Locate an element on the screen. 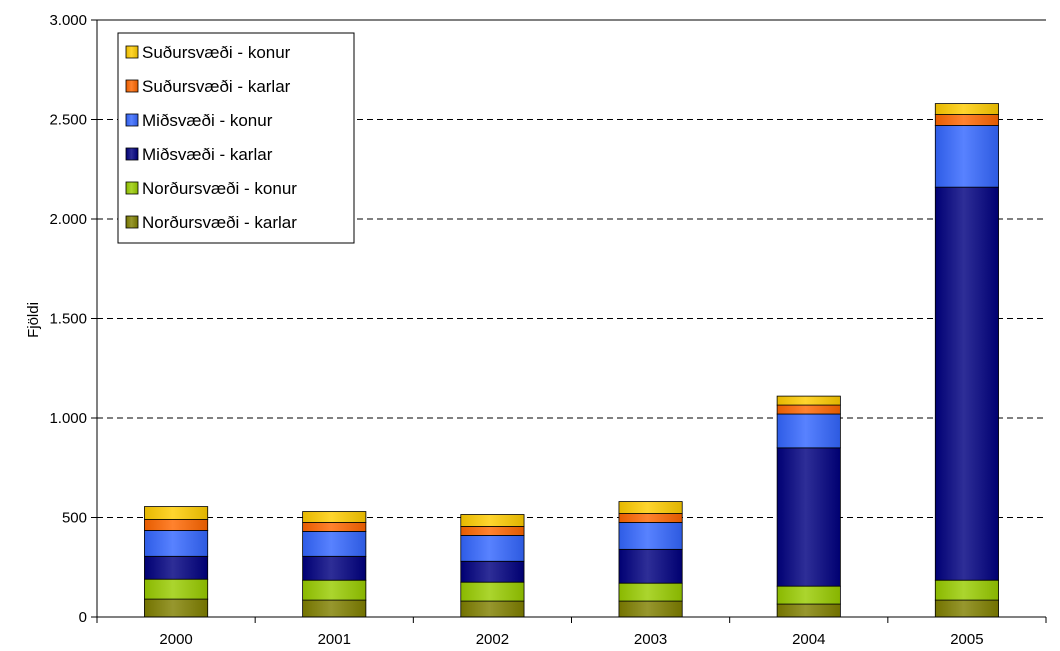 This screenshot has width=1060, height=651. legend-box is located at coordinates (236, 138).